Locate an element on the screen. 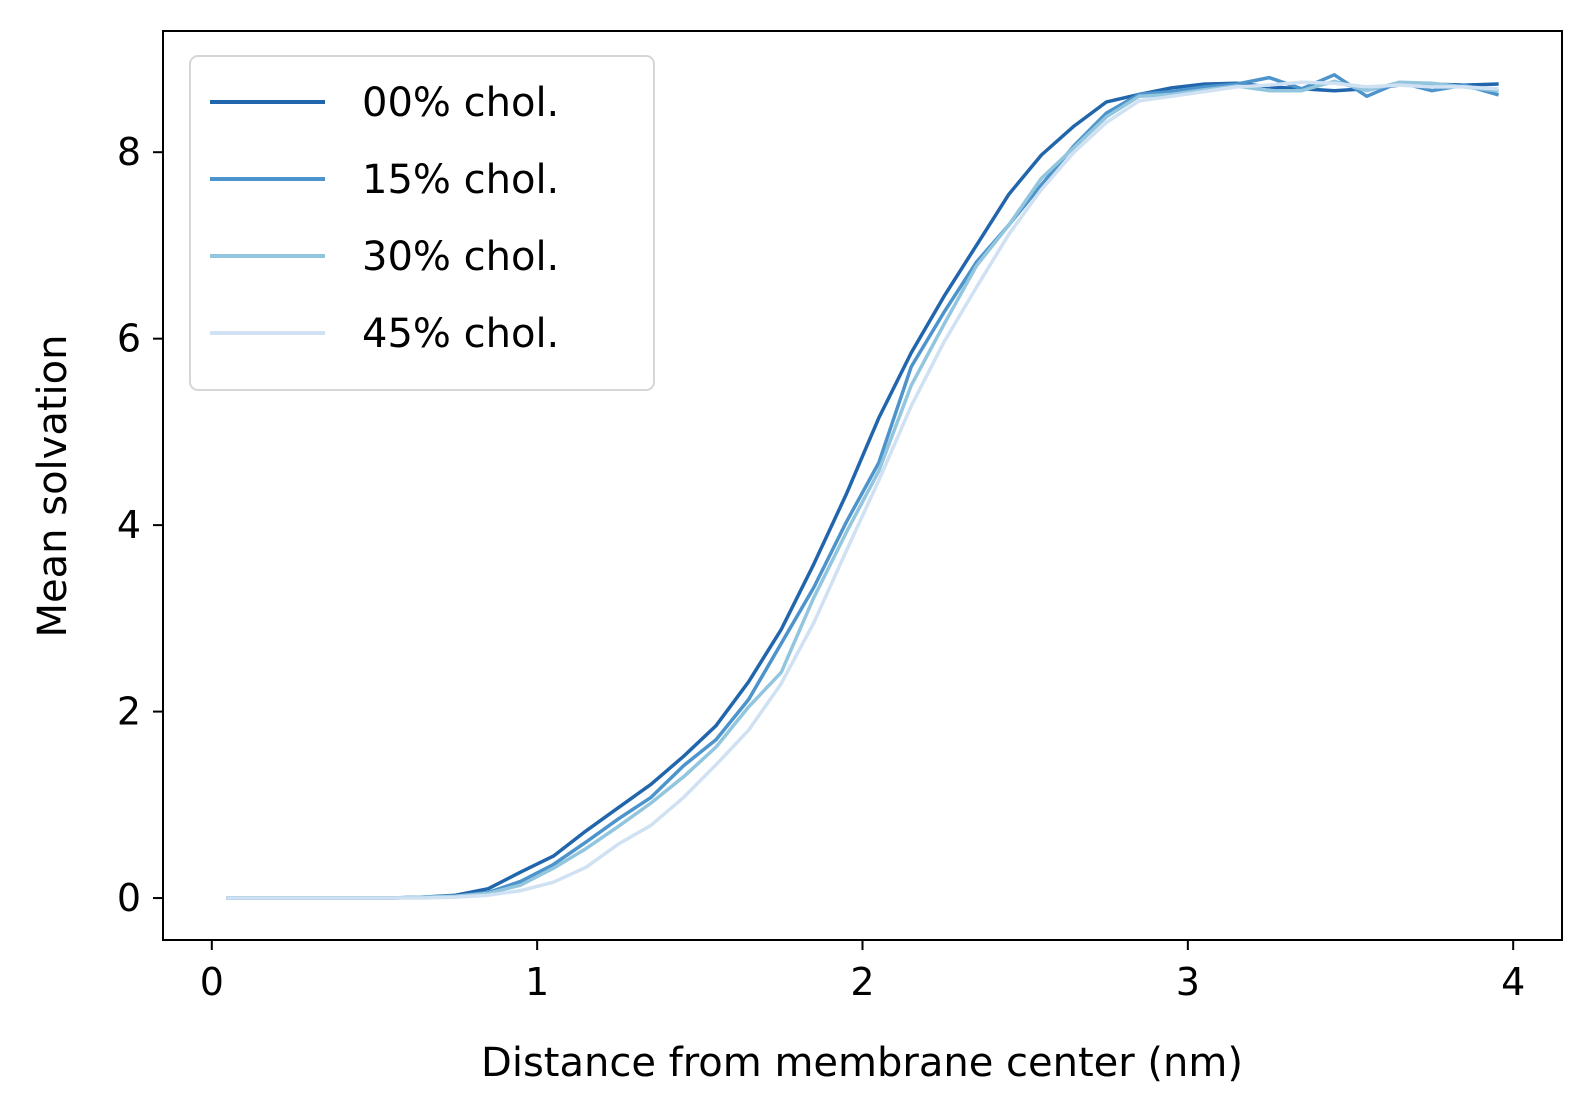  x-tick-label: 0 is located at coordinates (212, 982).